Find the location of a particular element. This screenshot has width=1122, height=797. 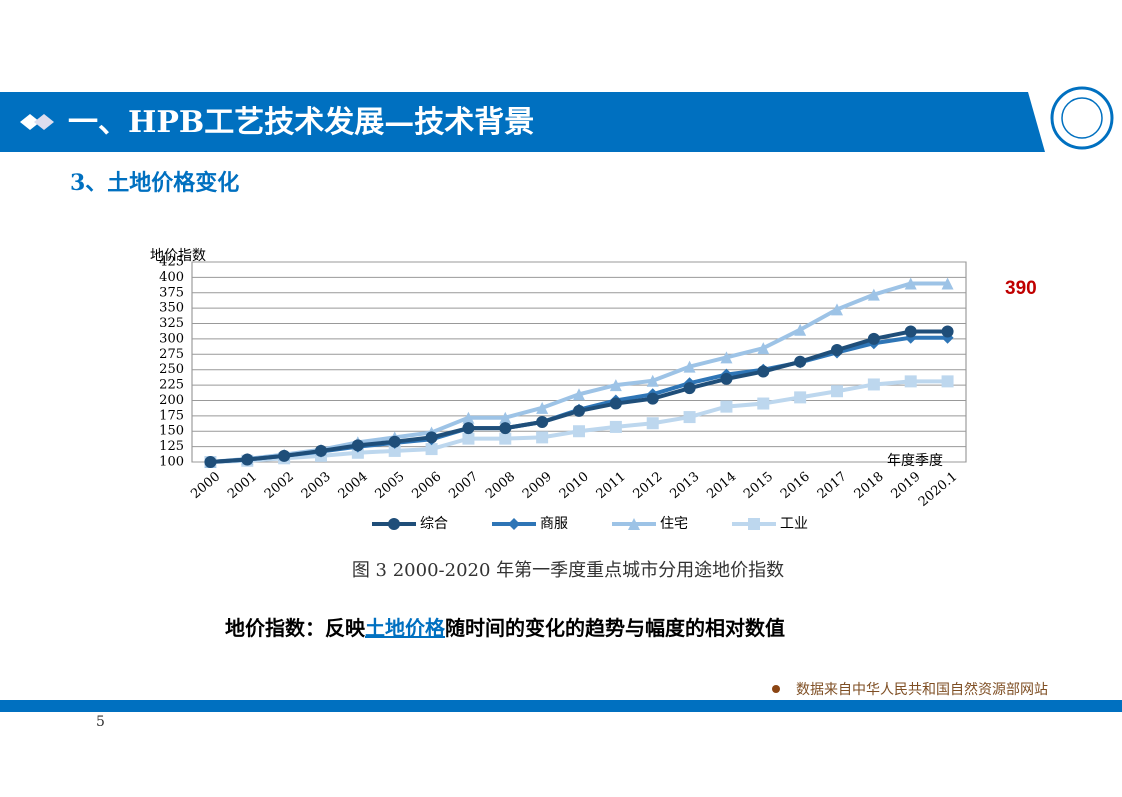

bullet is located at coordinates (776, 689).